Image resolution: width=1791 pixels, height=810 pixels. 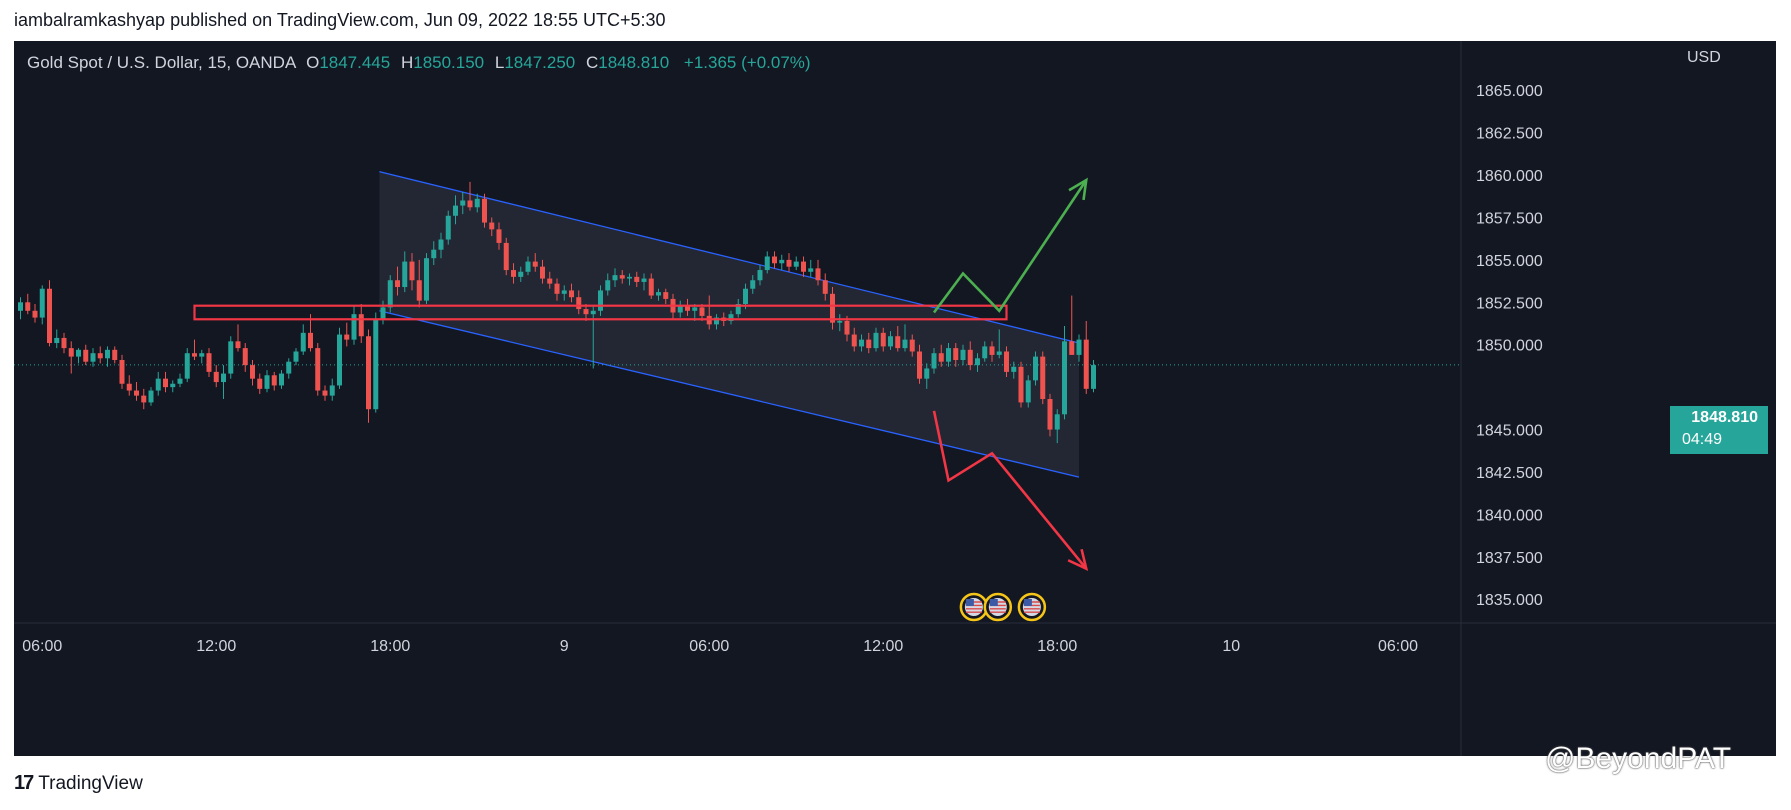 I want to click on last-price: 1848.810, so click(x=1724, y=417).